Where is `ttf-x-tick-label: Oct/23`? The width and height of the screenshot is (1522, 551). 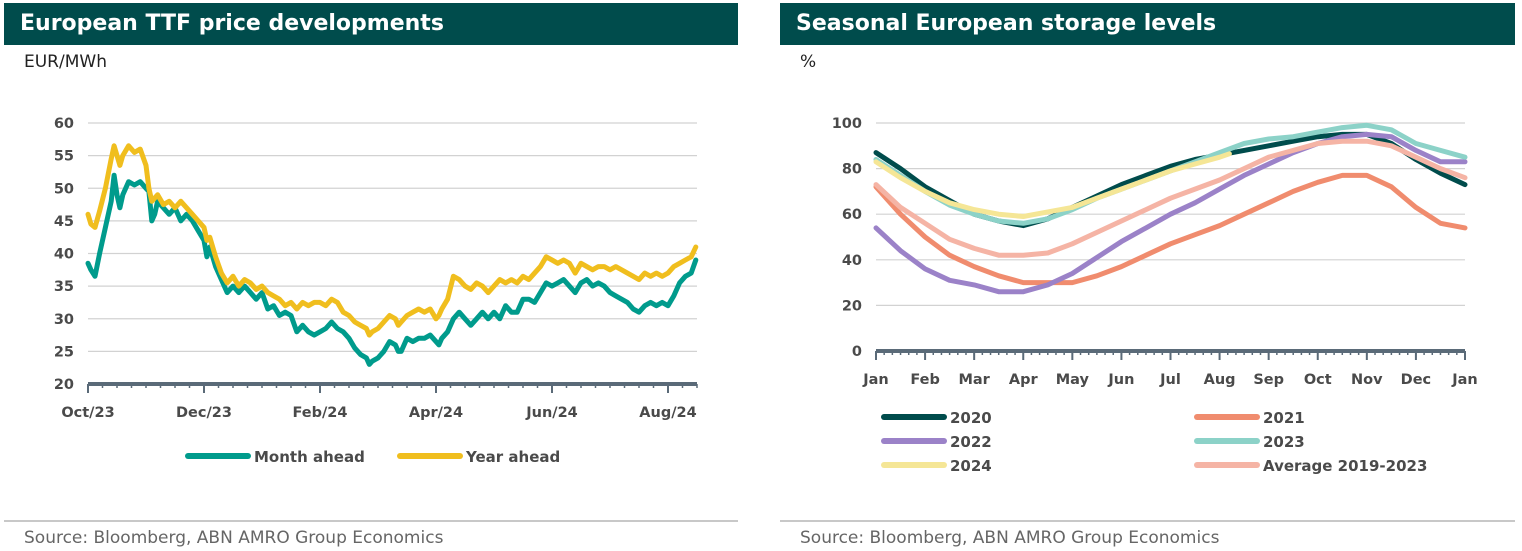 ttf-x-tick-label: Oct/23 is located at coordinates (87, 413).